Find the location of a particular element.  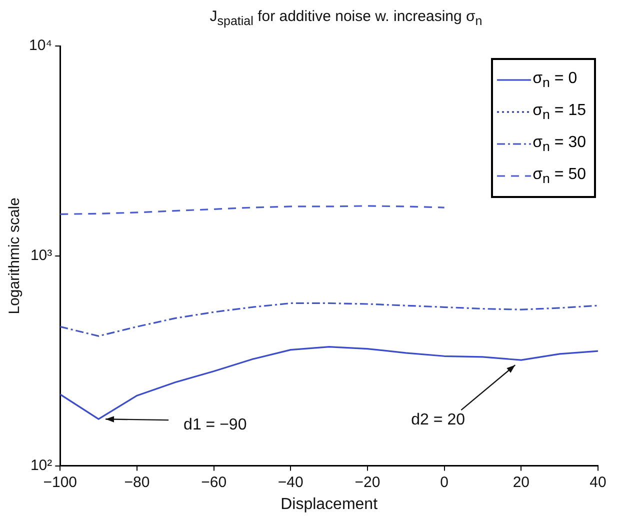

legend-label: σ$_{n}$ = 15 is located at coordinates (559, 112).